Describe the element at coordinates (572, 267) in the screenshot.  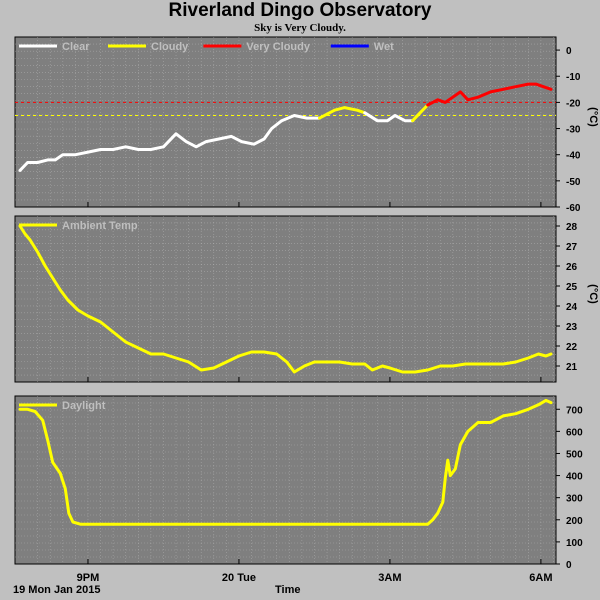
I see `y-tick-label: 26` at that location.